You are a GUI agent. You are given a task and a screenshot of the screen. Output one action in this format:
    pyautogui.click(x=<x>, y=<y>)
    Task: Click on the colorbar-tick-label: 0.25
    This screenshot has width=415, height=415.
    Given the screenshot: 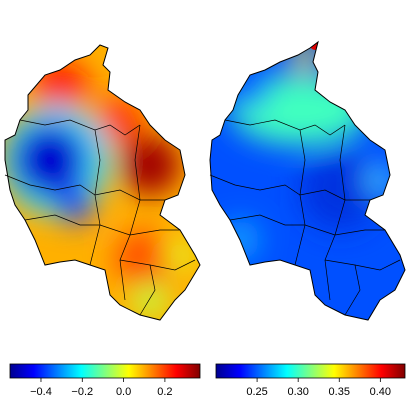 What is the action you would take?
    pyautogui.click(x=256, y=392)
    